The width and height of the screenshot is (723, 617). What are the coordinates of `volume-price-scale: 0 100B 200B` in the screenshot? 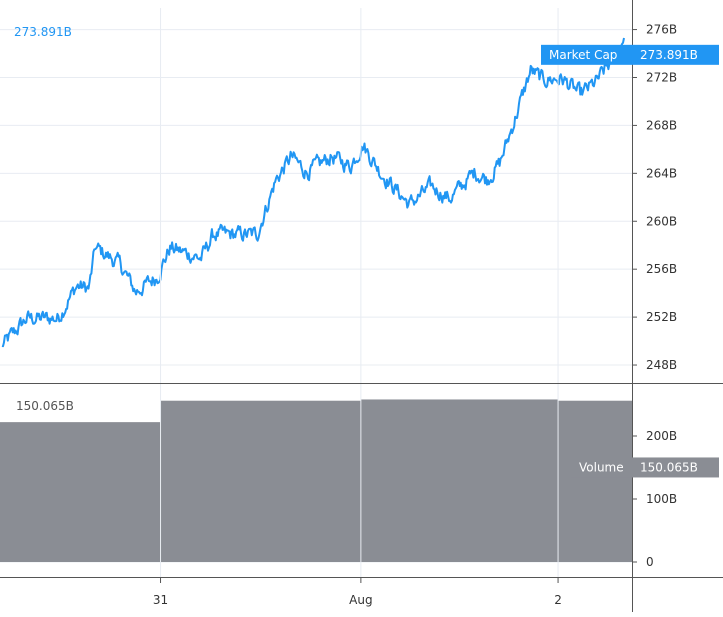 It's located at (654, 499).